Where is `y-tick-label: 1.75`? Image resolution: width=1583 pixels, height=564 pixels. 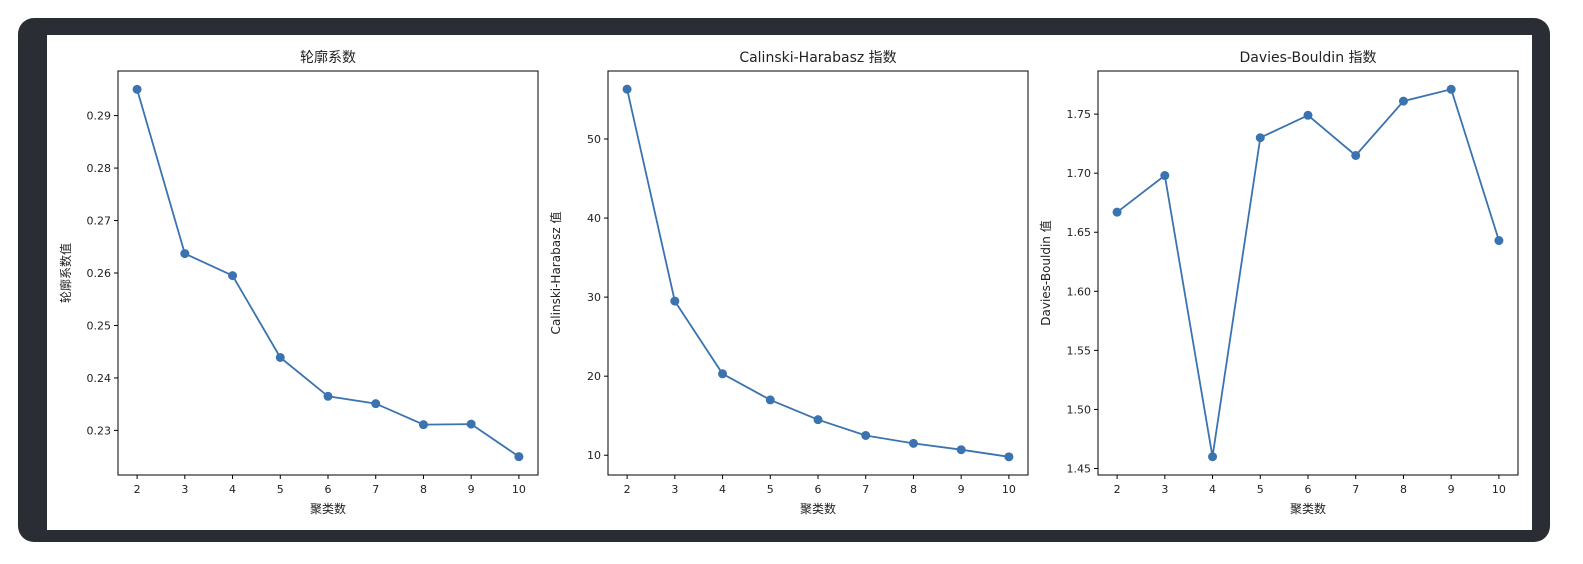
y-tick-label: 1.75 is located at coordinates (1079, 114).